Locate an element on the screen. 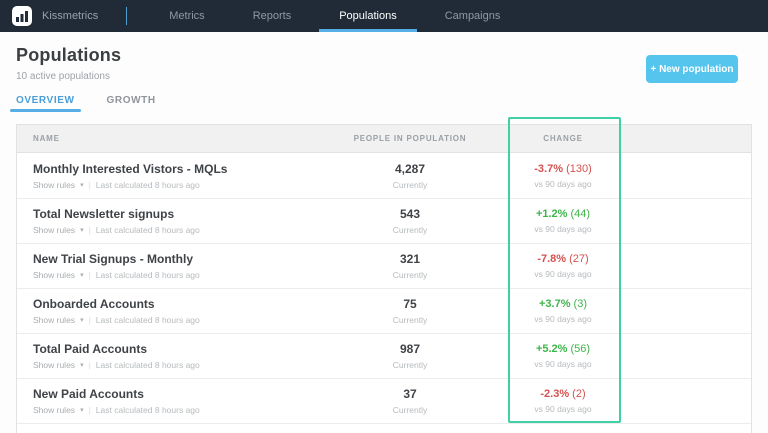 This screenshot has height=433, width=768. table-header-row: NAME PEOPLE IN POPULATION CHANGE is located at coordinates (384, 139).